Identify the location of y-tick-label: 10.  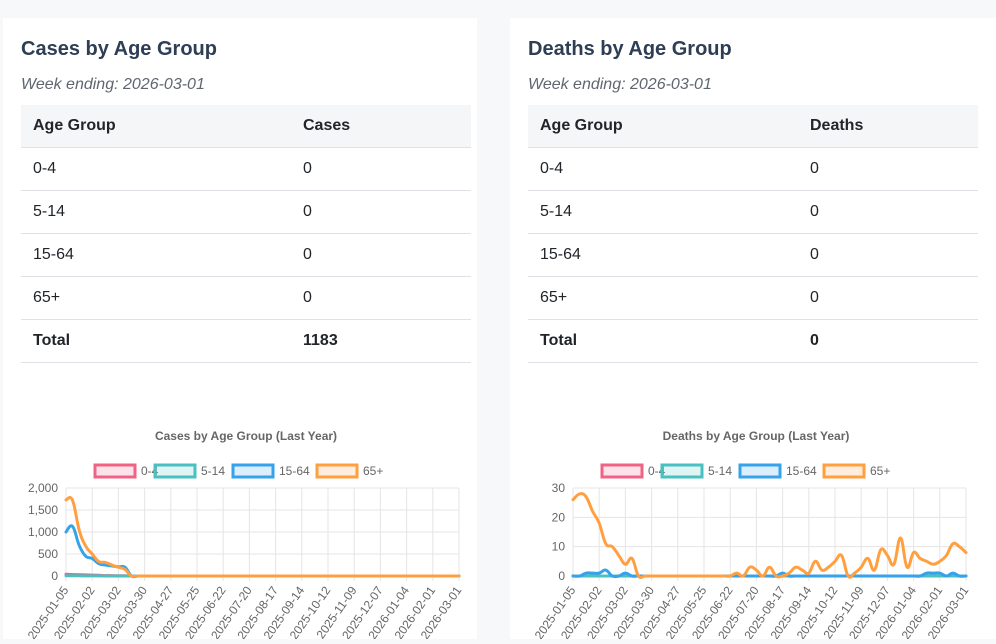
(559, 547).